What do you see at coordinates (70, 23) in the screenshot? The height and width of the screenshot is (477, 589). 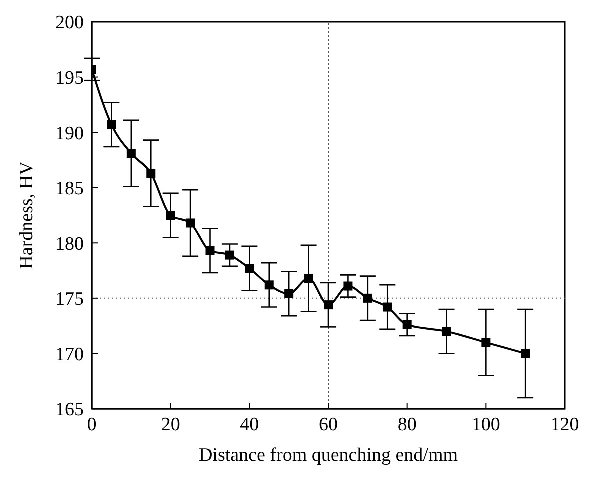 I see `y-tick-label: 200` at bounding box center [70, 23].